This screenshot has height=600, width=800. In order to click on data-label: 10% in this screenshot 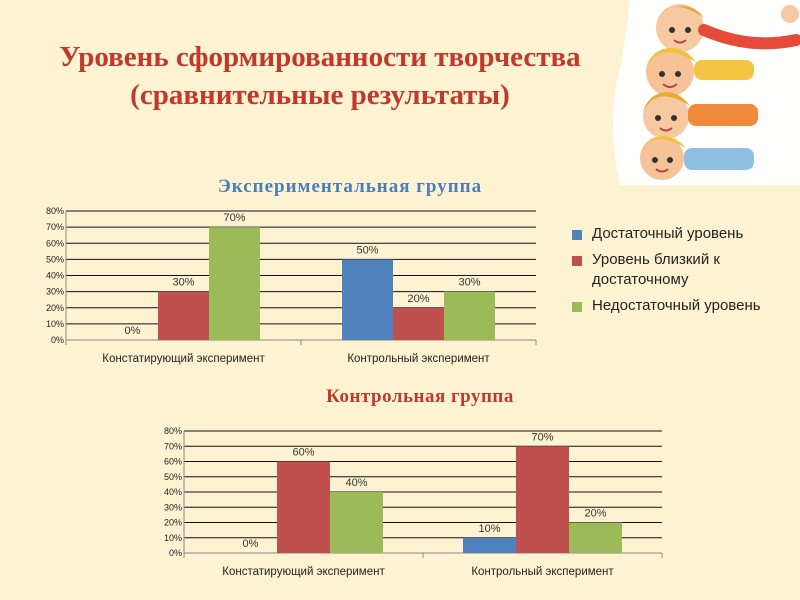, I will do `click(489, 529)`.